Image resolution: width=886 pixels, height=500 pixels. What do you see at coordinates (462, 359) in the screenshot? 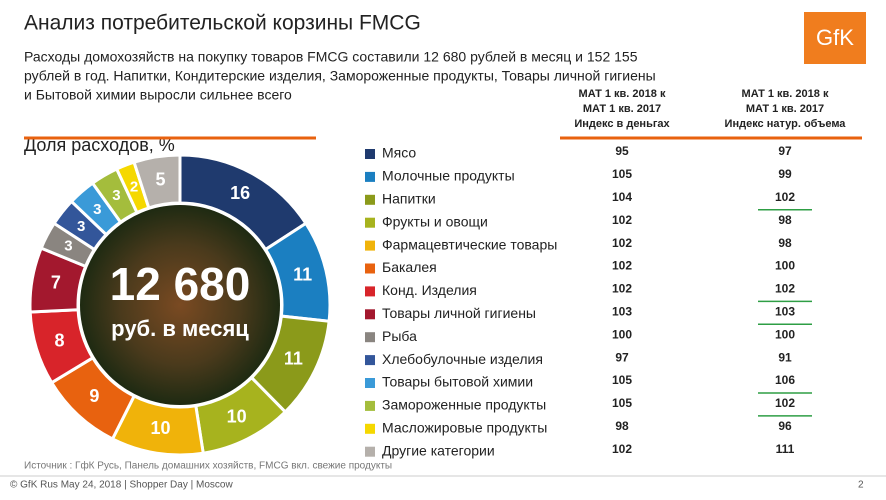
I see `legend-label: Хлебобулочные изделия` at bounding box center [462, 359].